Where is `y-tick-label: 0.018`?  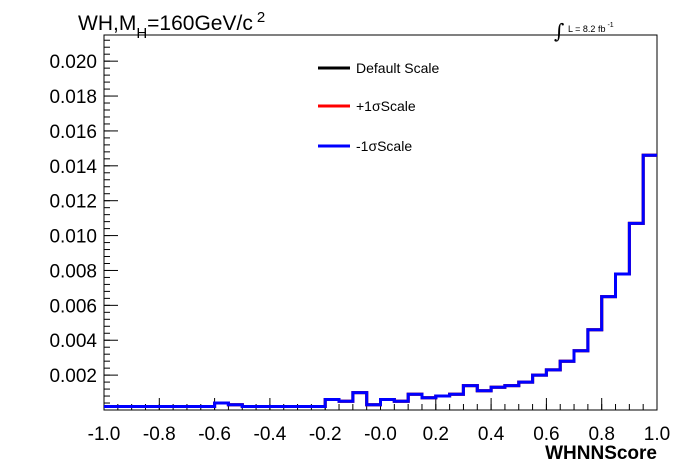 y-tick-label: 0.018 is located at coordinates (73, 97).